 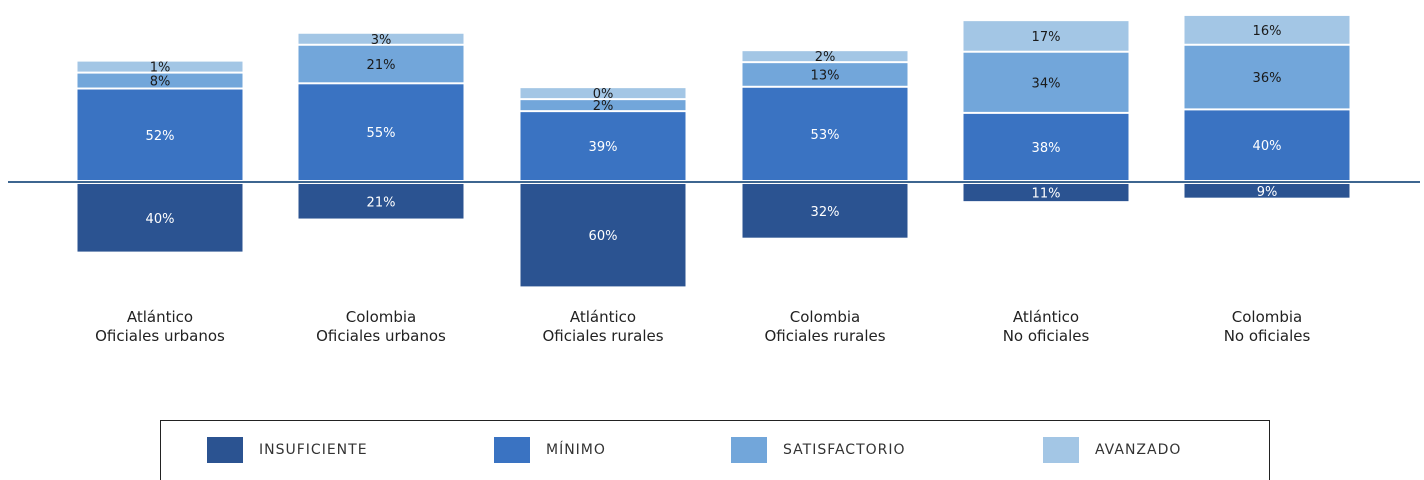 I want to click on legend-item-minimo: MÍNIMO, so click(x=550, y=450).